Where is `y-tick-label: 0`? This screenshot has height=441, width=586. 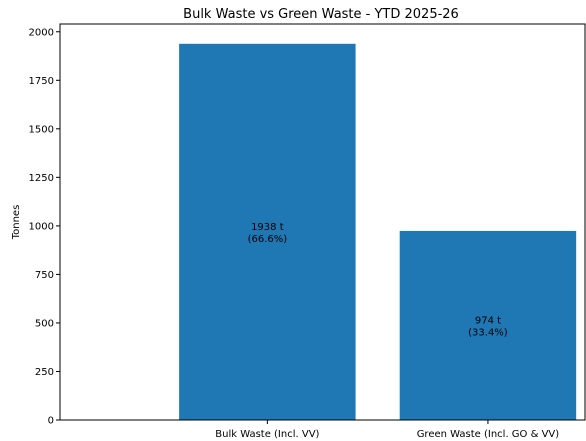 y-tick-label: 0 is located at coordinates (51, 421).